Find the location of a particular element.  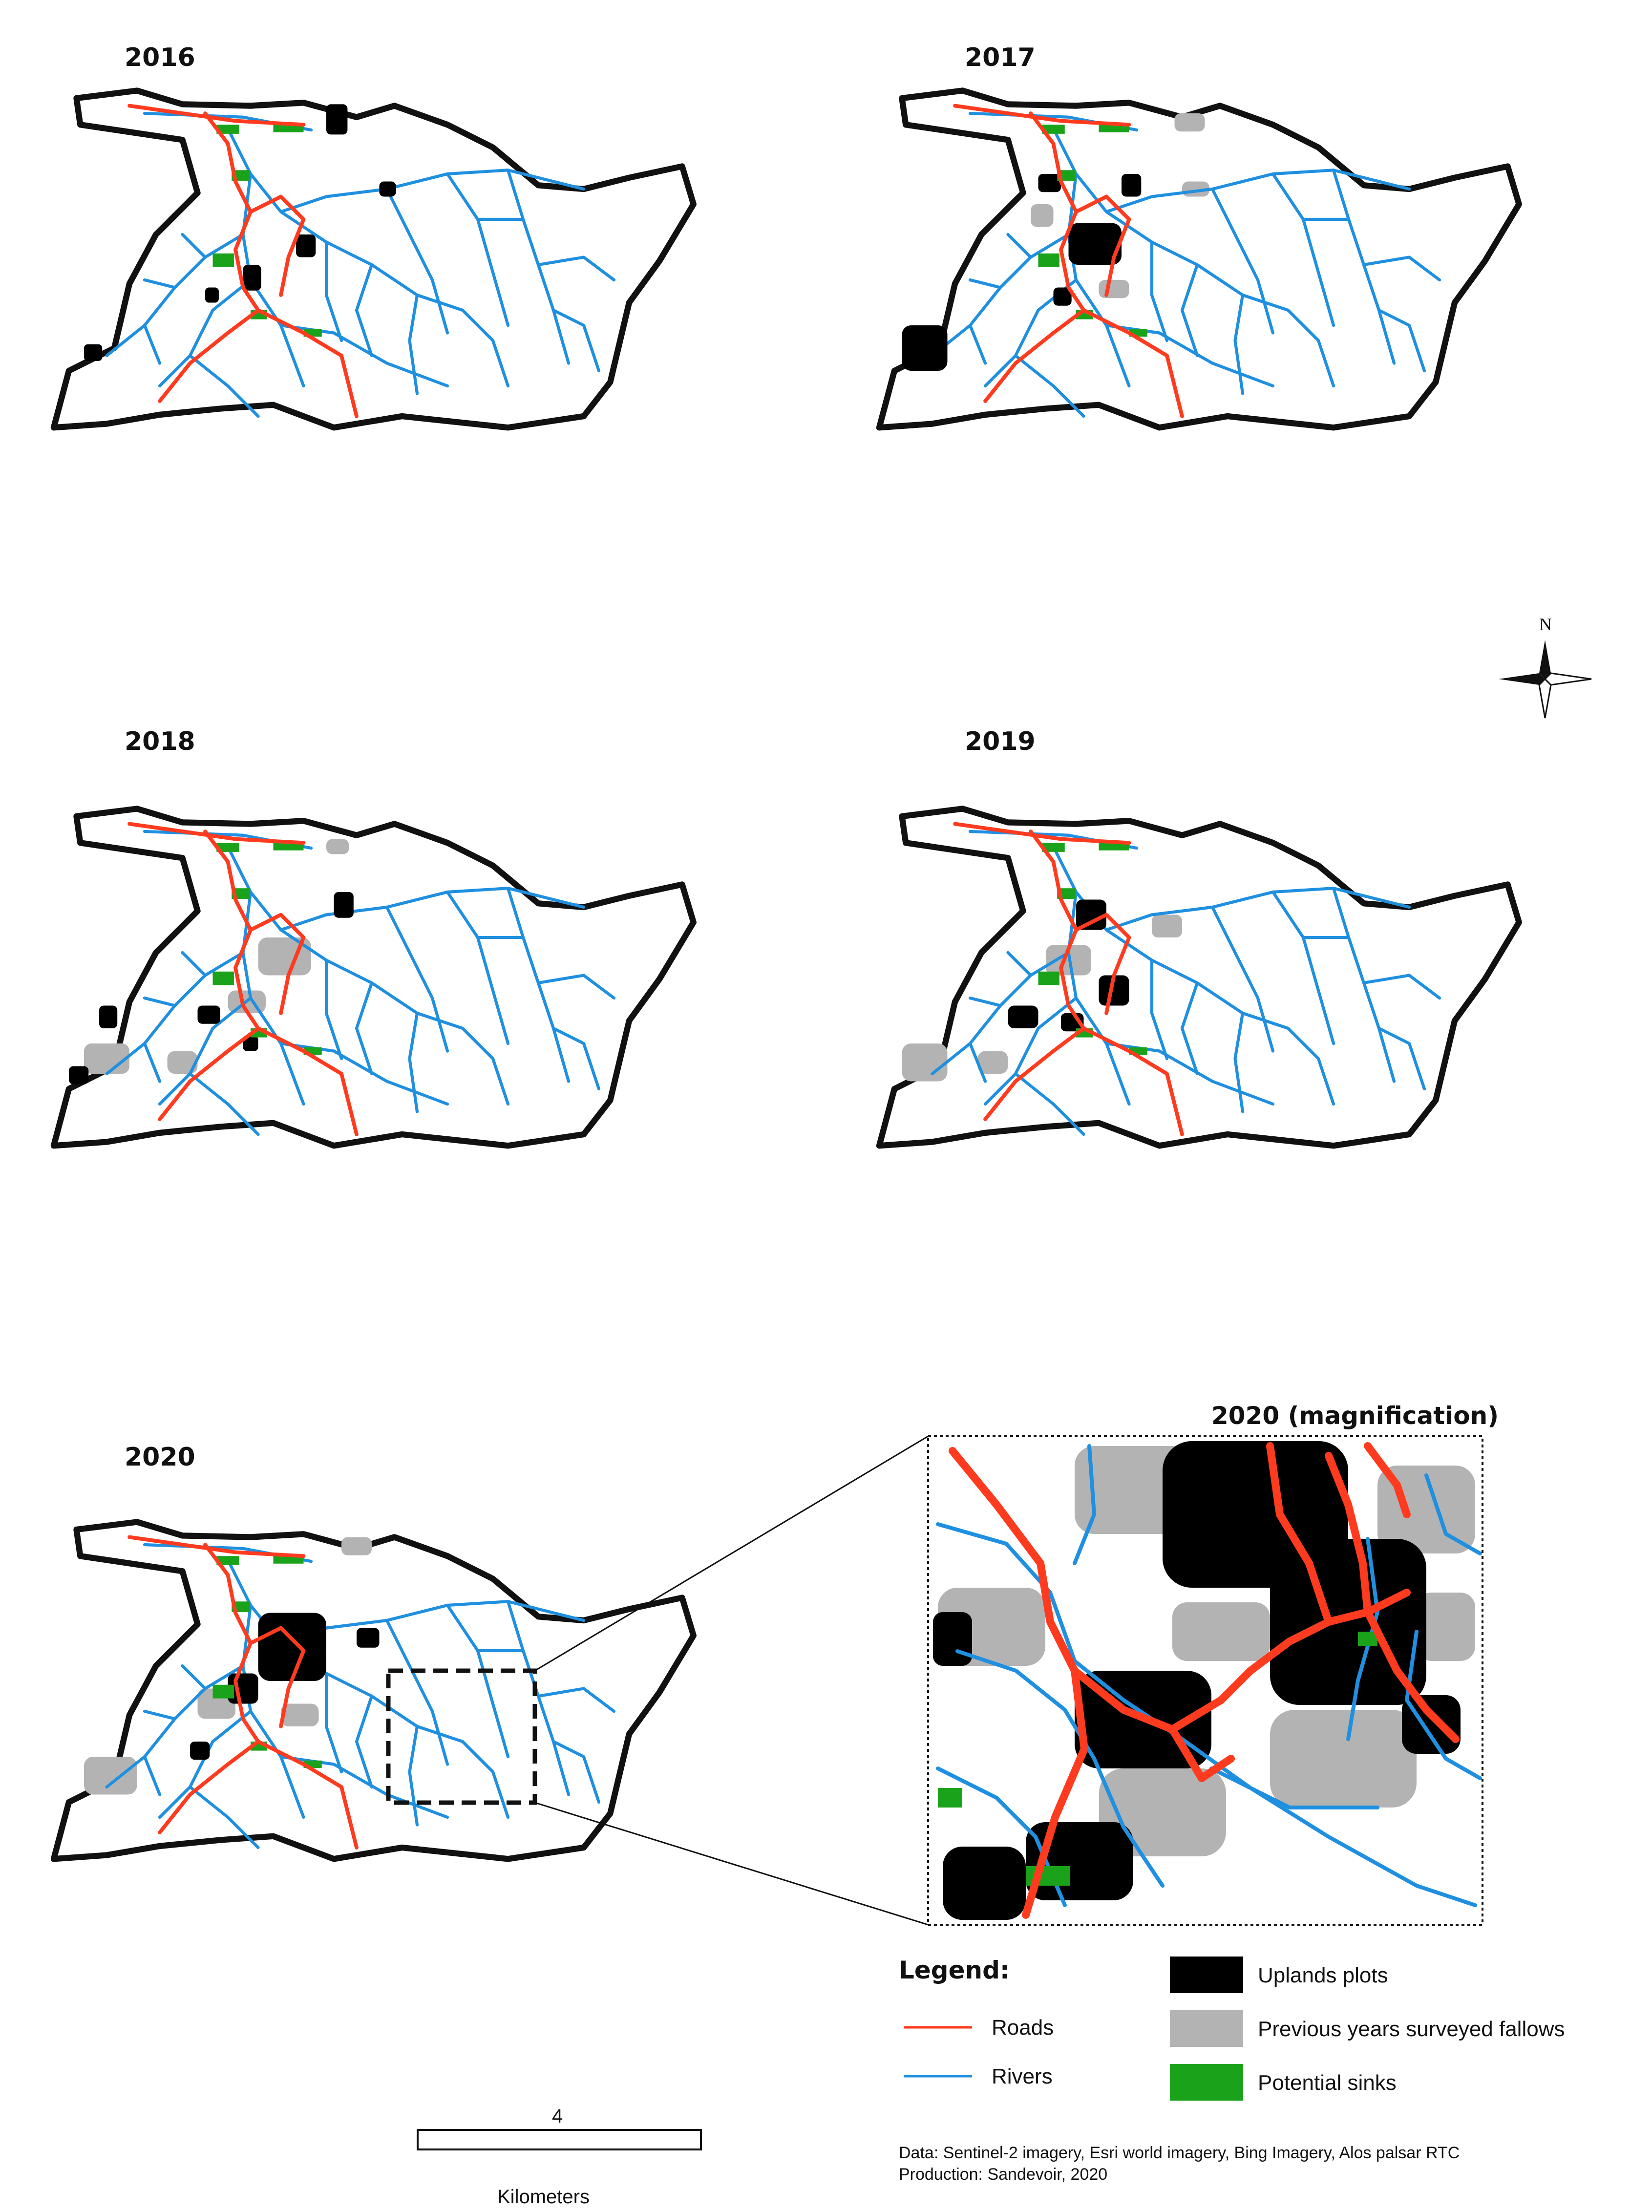

magnification-panel is located at coordinates (1205, 1681).